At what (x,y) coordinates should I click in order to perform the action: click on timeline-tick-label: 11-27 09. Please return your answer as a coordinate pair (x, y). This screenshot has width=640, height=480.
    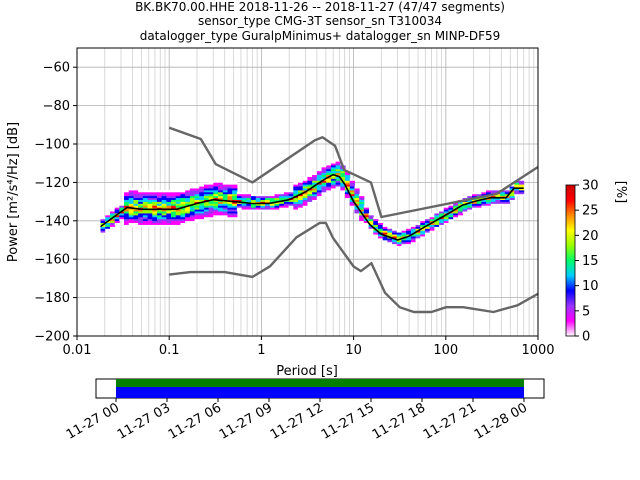
    Looking at the image, I should click on (246, 421).